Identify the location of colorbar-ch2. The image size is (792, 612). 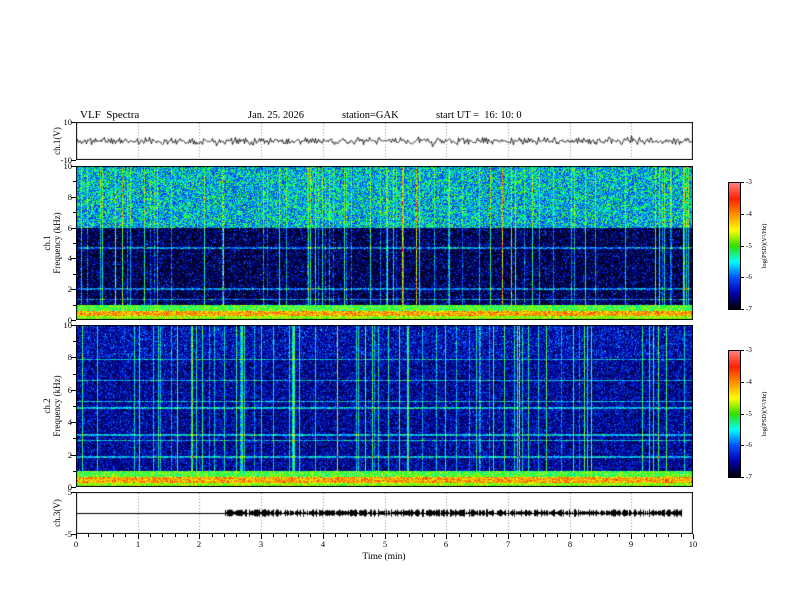
(734, 414).